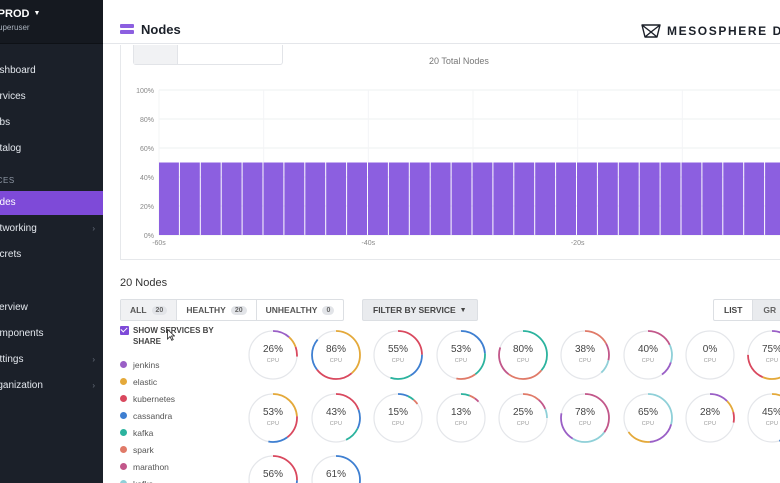 The width and height of the screenshot is (780, 483). I want to click on sidebar-item-label: ecrets, so click(11, 254).